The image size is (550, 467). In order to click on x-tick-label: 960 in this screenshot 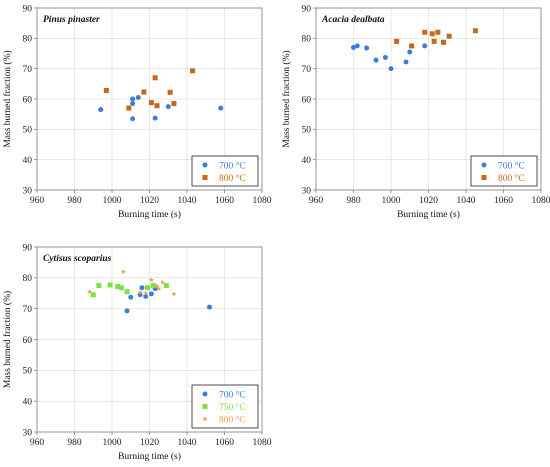, I will do `click(37, 201)`.